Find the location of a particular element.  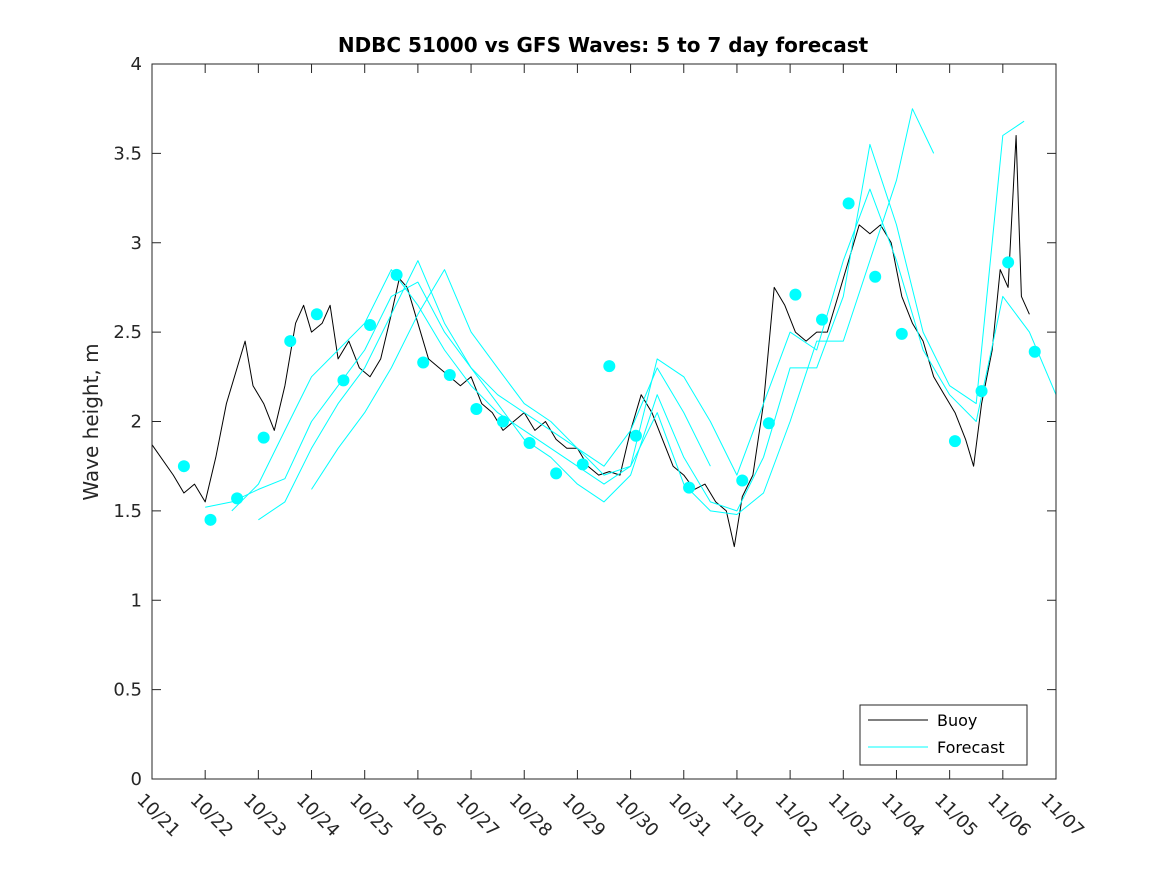

y-tick-label: 3.5 is located at coordinates (127, 153).